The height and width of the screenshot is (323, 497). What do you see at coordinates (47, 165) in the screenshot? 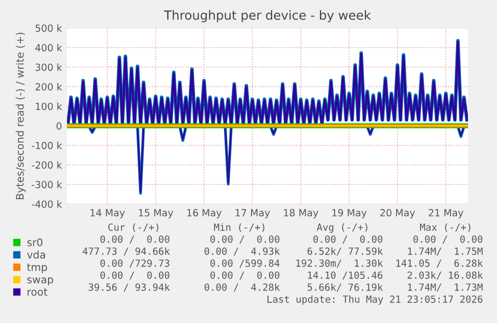
I see `y-tick-label: -200 k` at bounding box center [47, 165].